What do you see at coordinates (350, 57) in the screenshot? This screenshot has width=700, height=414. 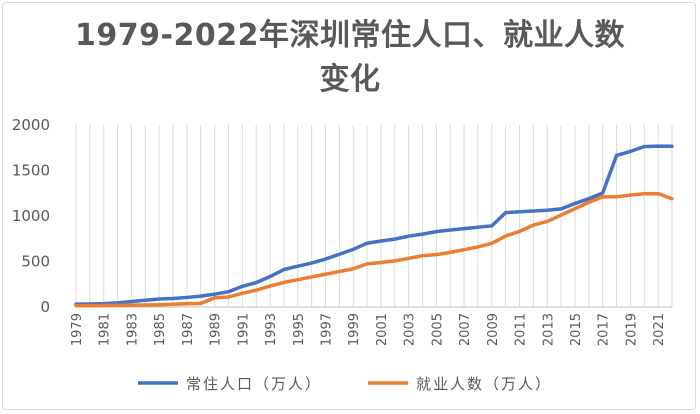 I see `chart-title: 1979-2022年深圳常住人口、就业人数变化` at bounding box center [350, 57].